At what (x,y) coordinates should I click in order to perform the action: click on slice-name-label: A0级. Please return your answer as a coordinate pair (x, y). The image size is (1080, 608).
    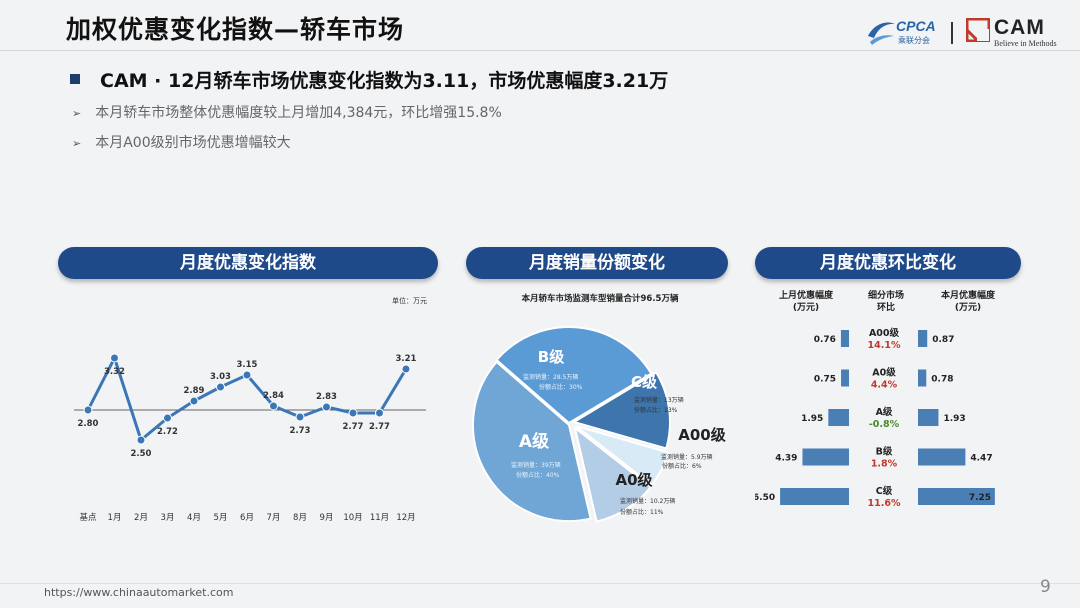
    Looking at the image, I should click on (634, 480).